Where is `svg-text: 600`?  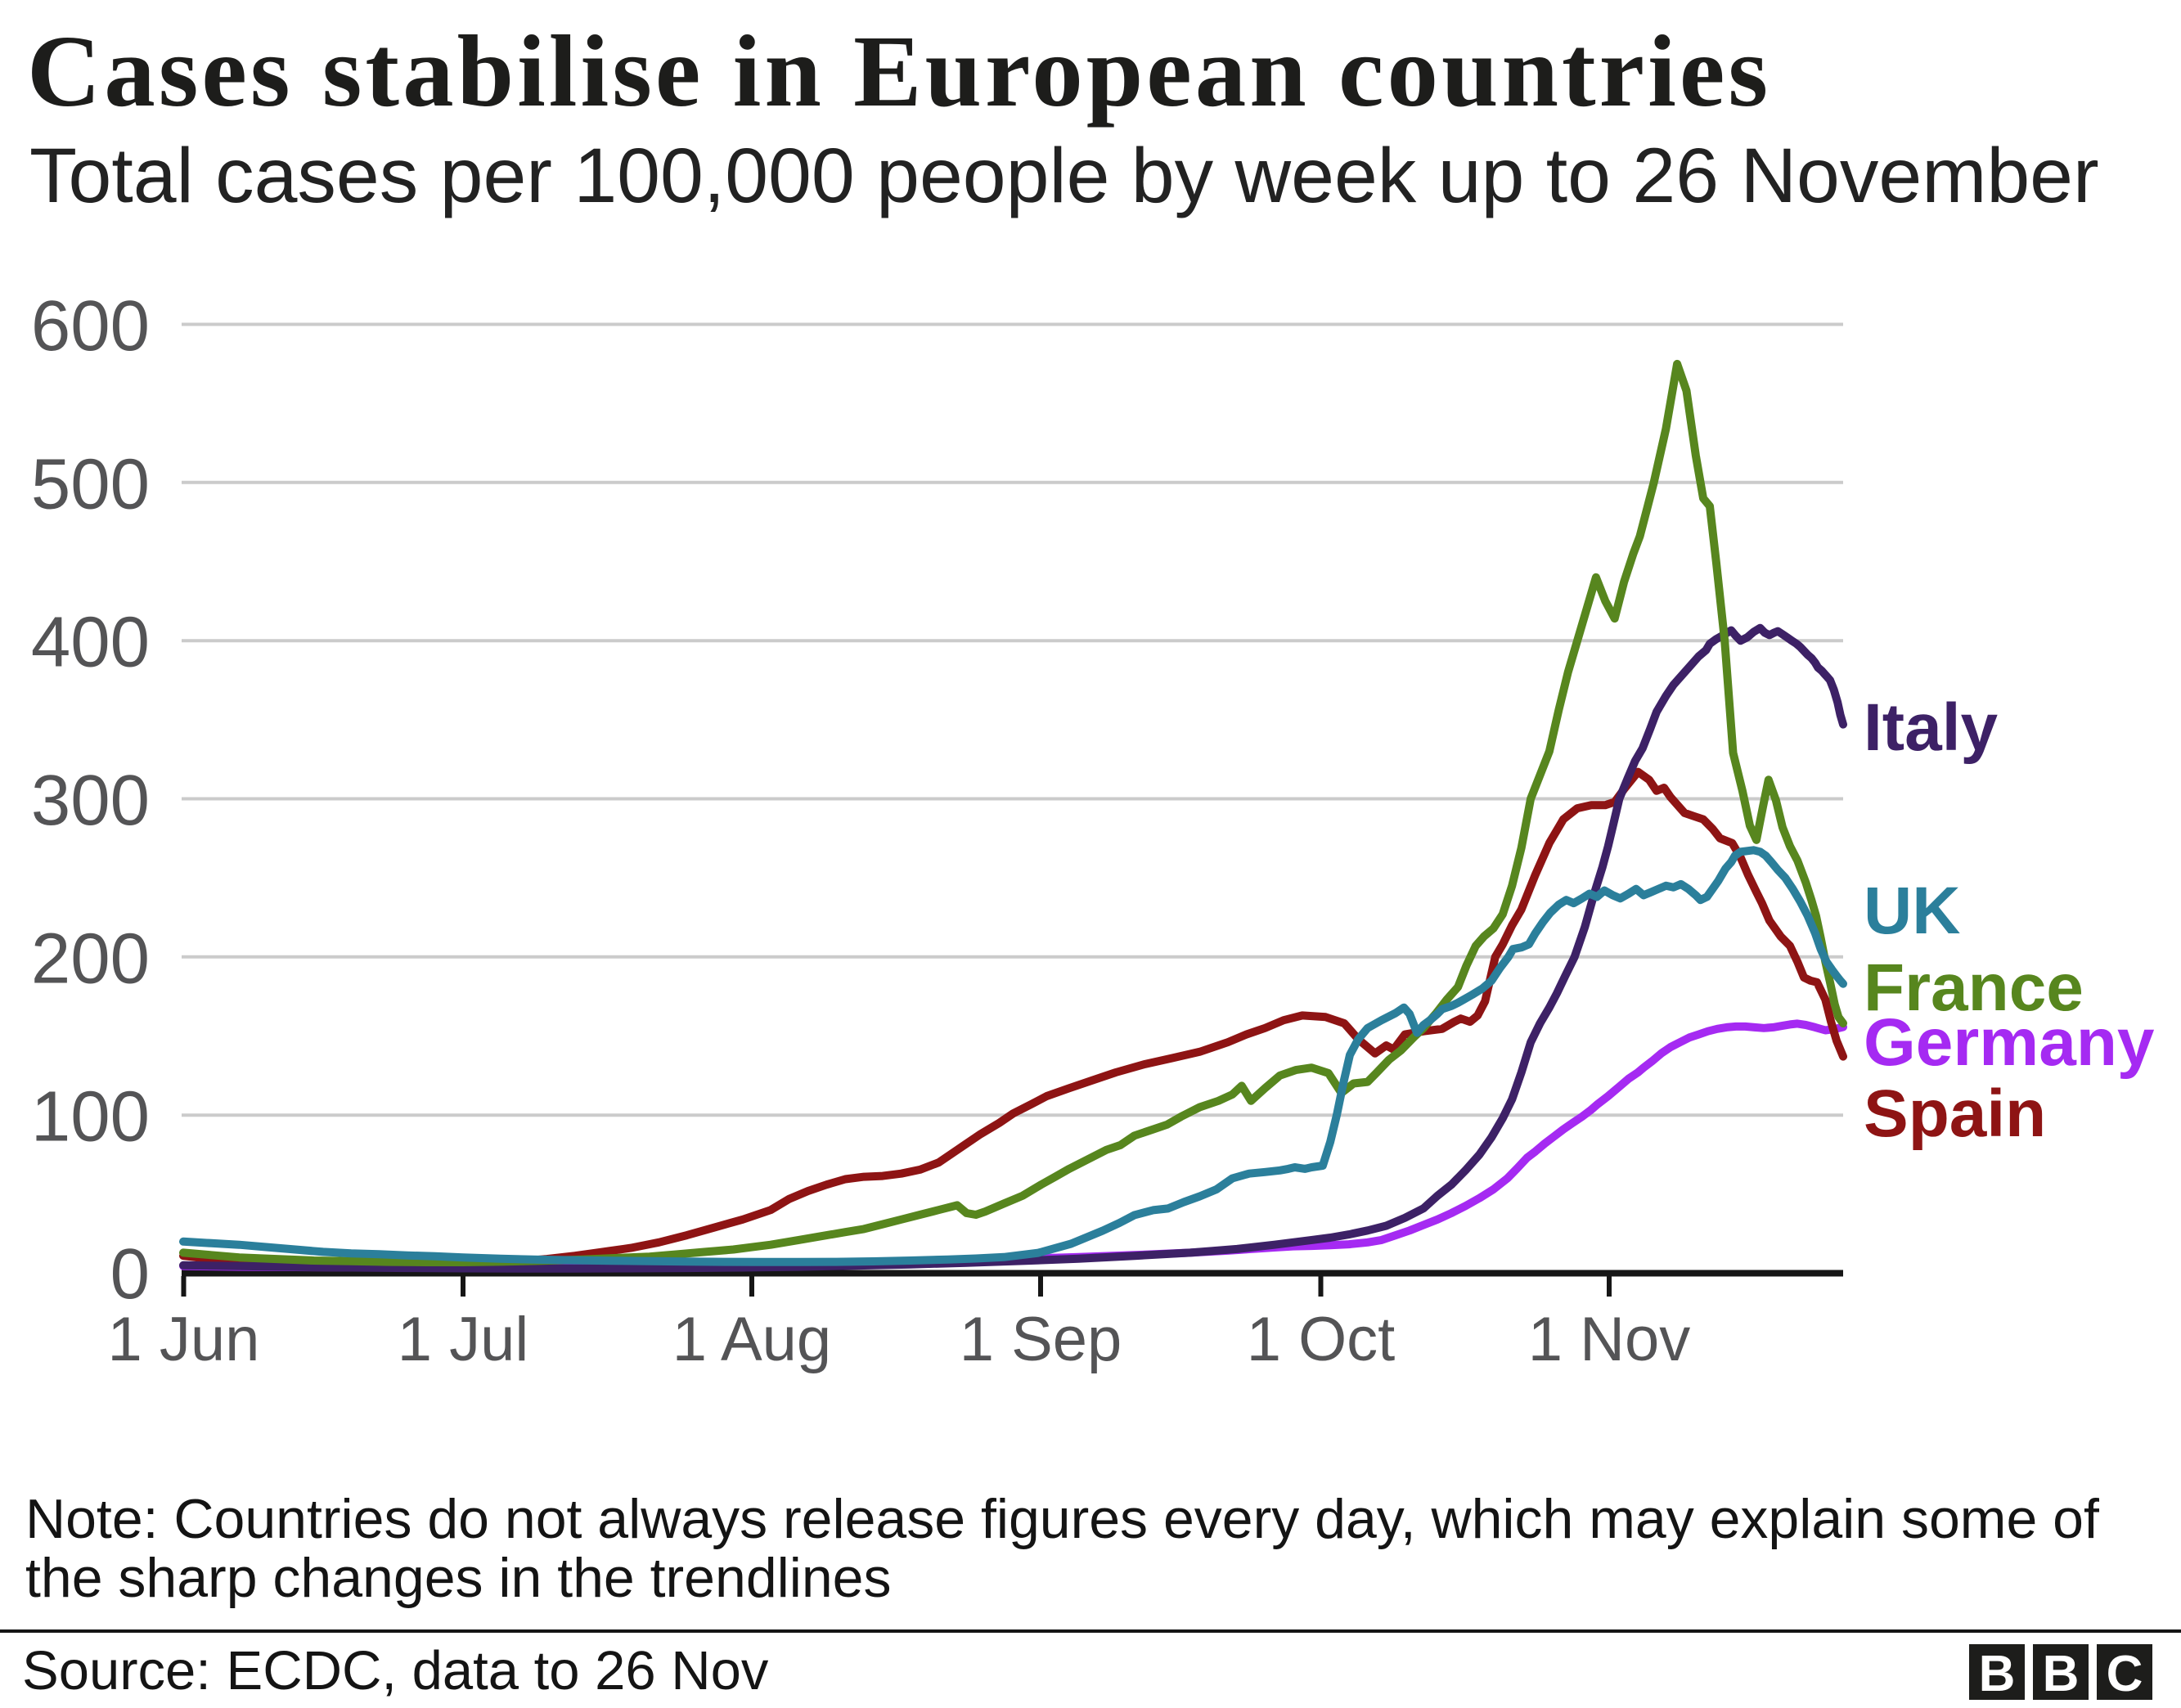 svg-text: 600 is located at coordinates (90, 326).